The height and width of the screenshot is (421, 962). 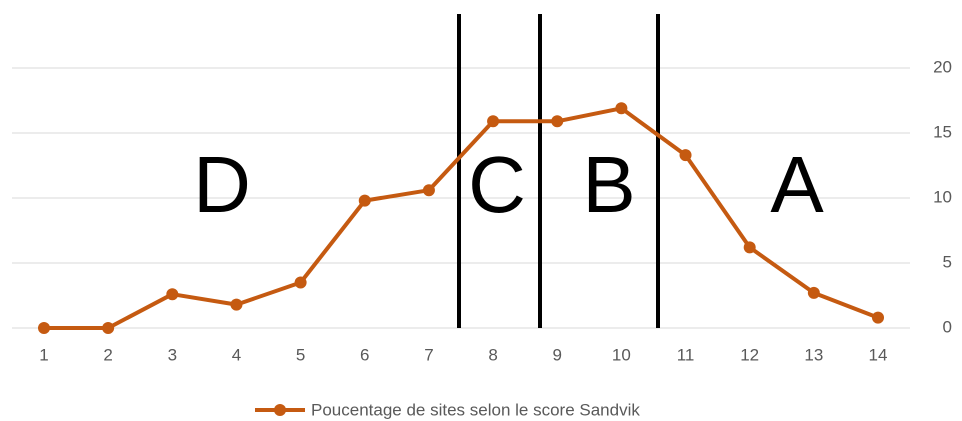 What do you see at coordinates (942, 66) in the screenshot?
I see `y-tick-label: 20` at bounding box center [942, 66].